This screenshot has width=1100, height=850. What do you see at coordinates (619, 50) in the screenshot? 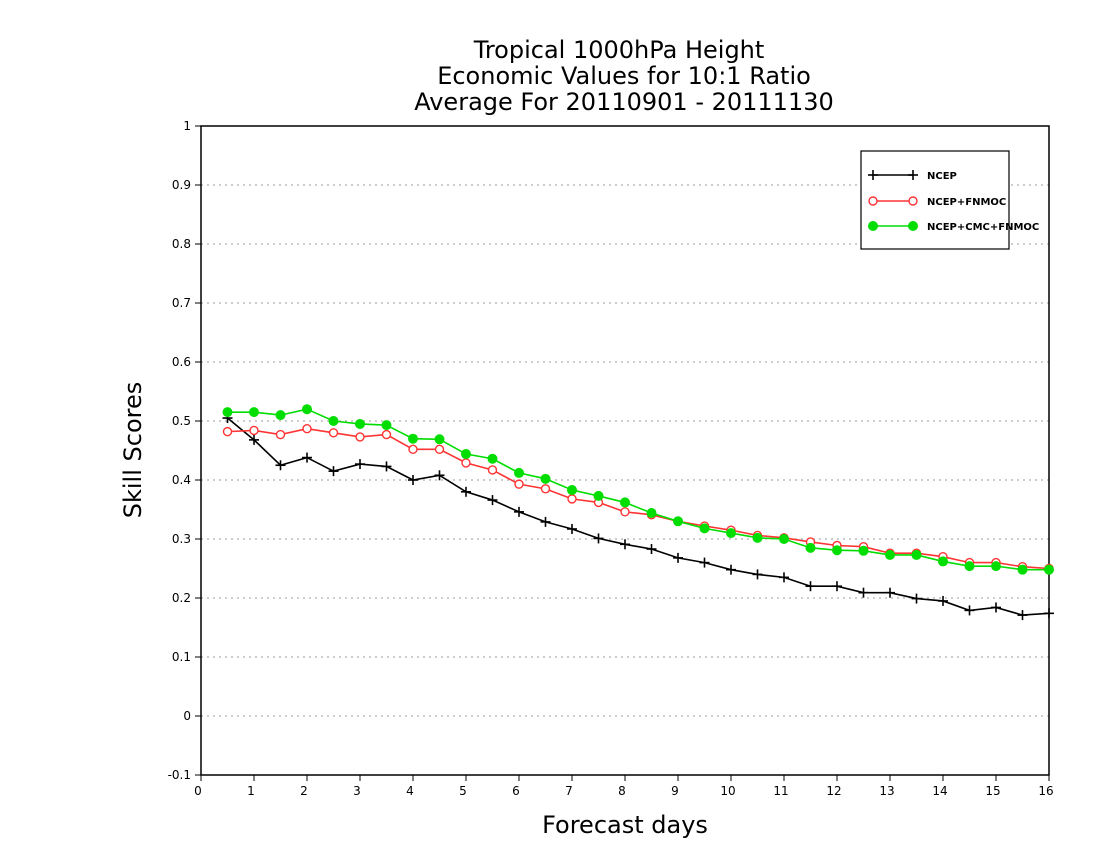
I see `title-line-1: Tropical 1000hPa Height` at bounding box center [619, 50].